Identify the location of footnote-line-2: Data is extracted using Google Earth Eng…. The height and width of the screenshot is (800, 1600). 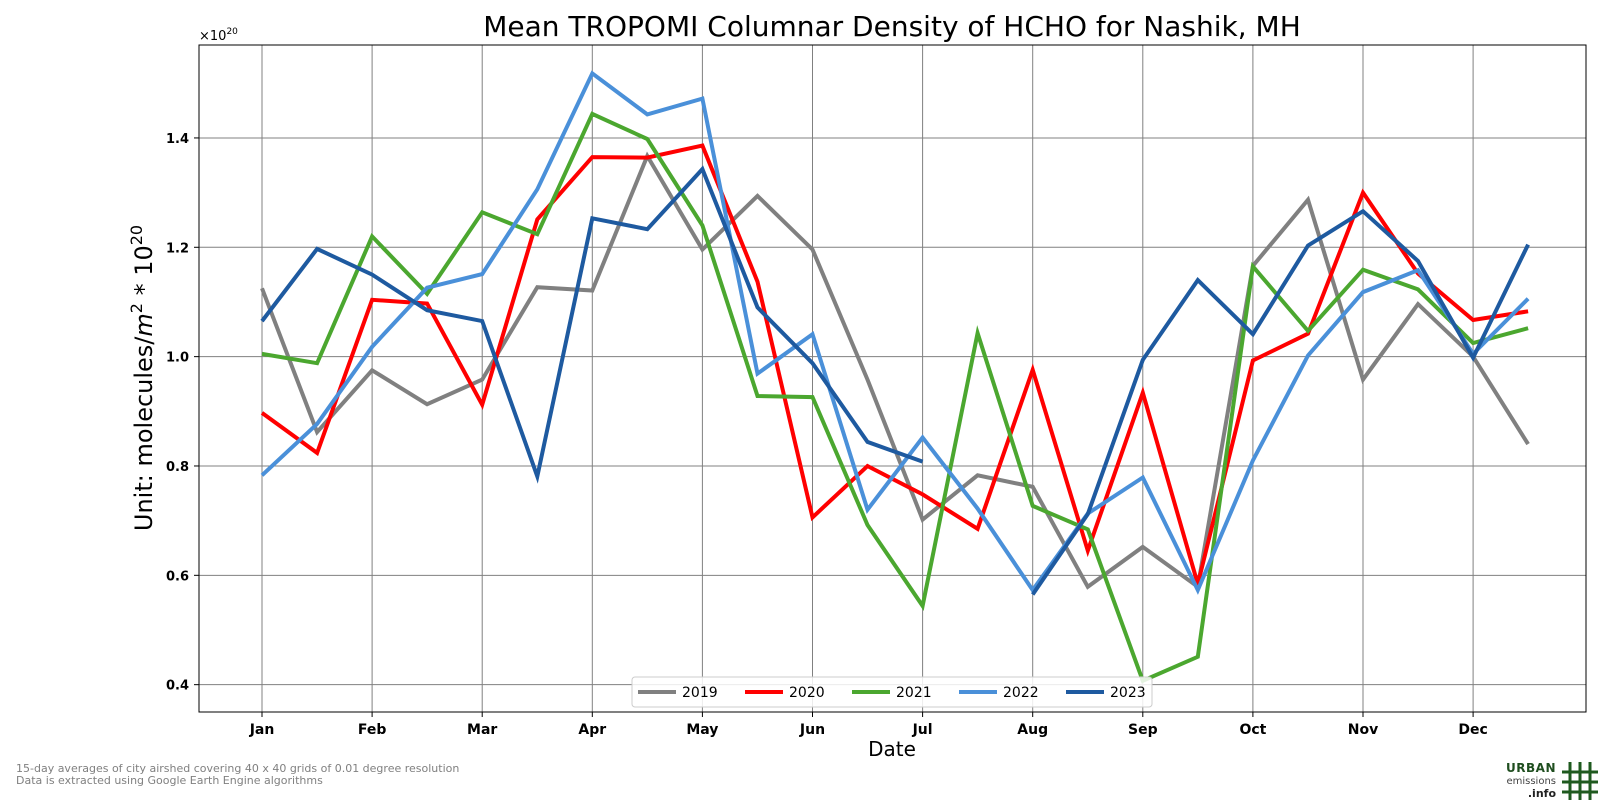
(169, 780).